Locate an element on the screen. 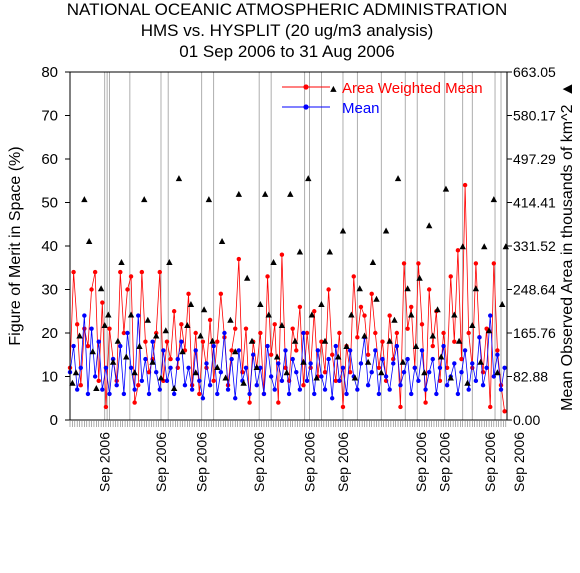  right-y-tick-label: 663.05 is located at coordinates (534, 72).